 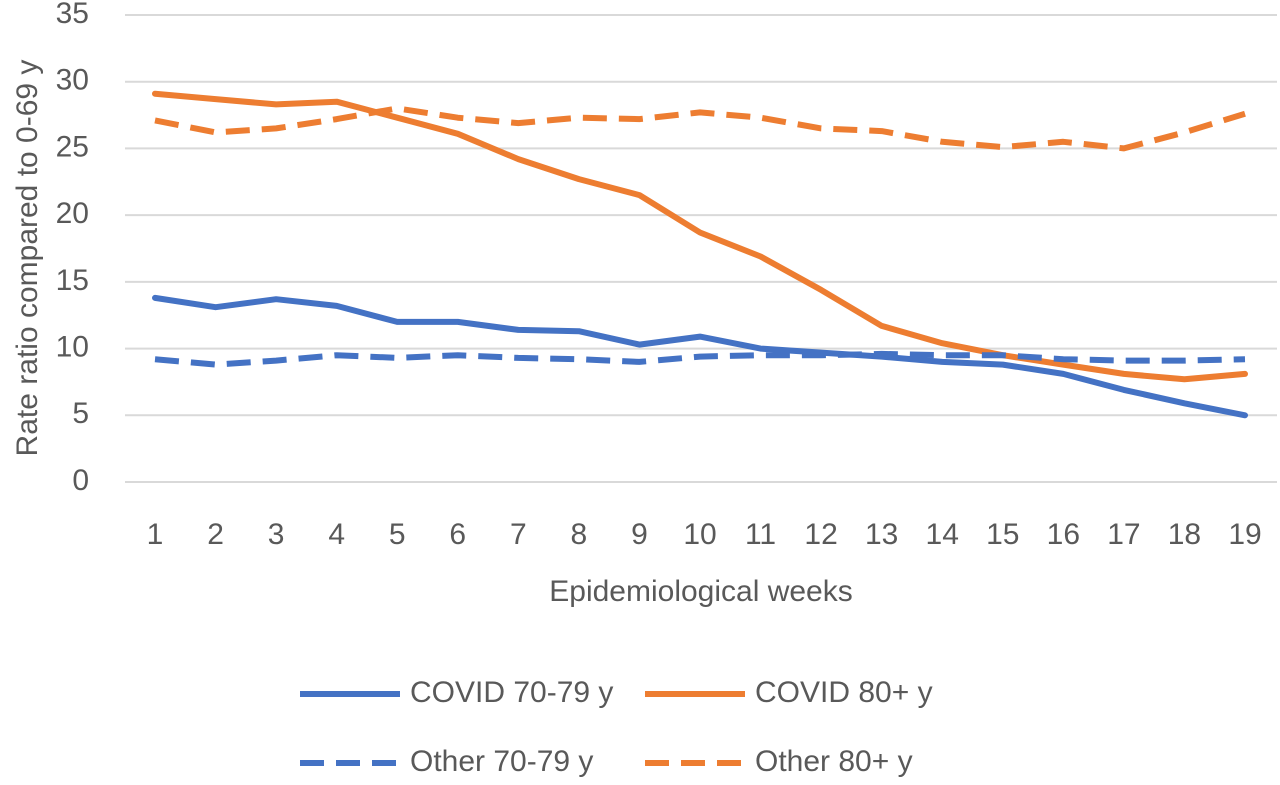 What do you see at coordinates (457, 534) in the screenshot?
I see `x-tick-label: 6` at bounding box center [457, 534].